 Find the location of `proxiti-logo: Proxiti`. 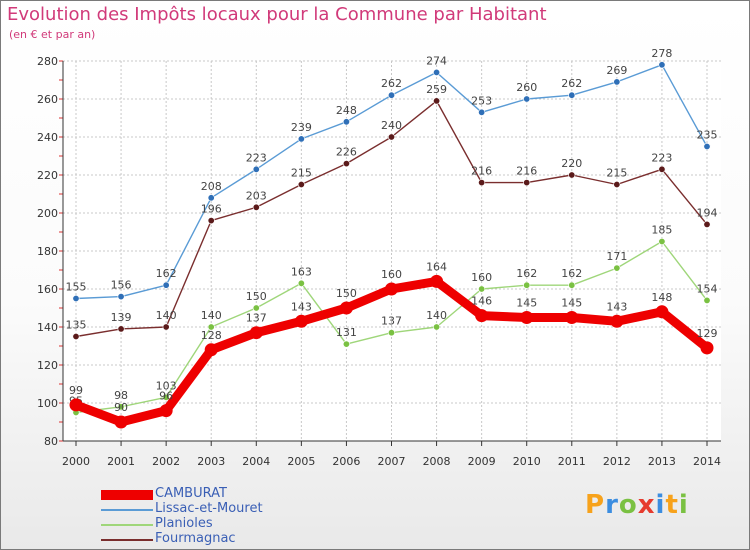

proxiti-logo: Proxiti is located at coordinates (637, 505).